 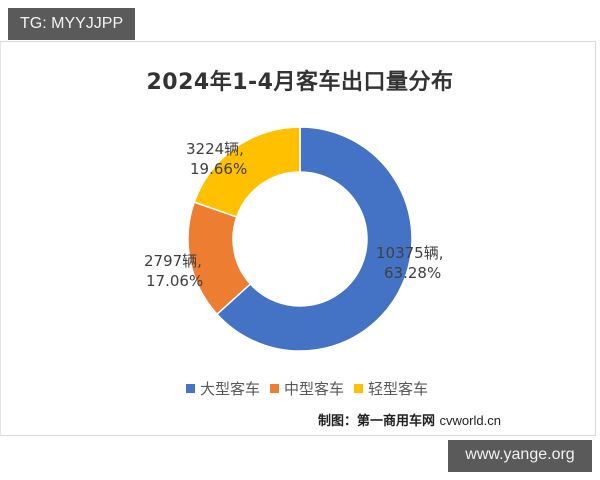 I want to click on source-note: 制图：第一商用车网 cvworld.cn, so click(x=409, y=419).